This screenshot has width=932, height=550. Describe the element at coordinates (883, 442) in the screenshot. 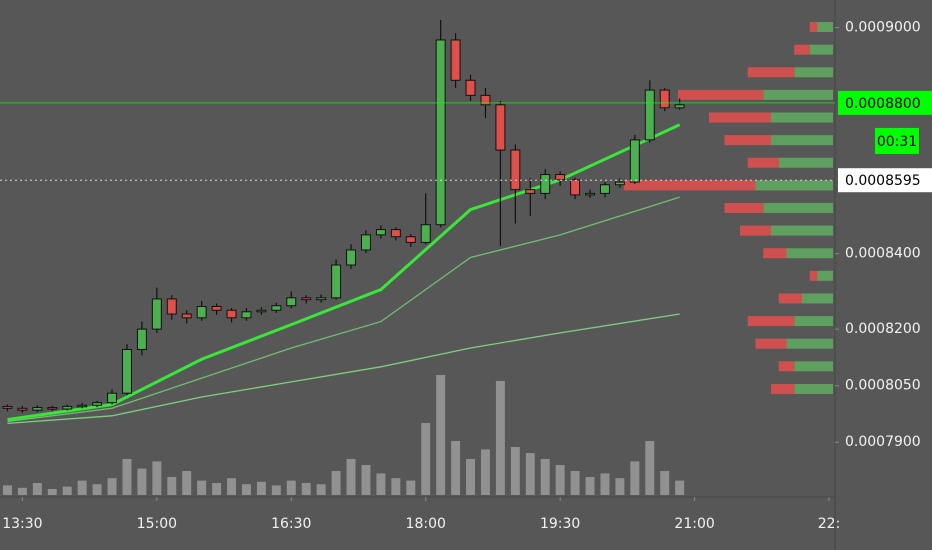

I see `y-tick-label: 0.0007900` at that location.